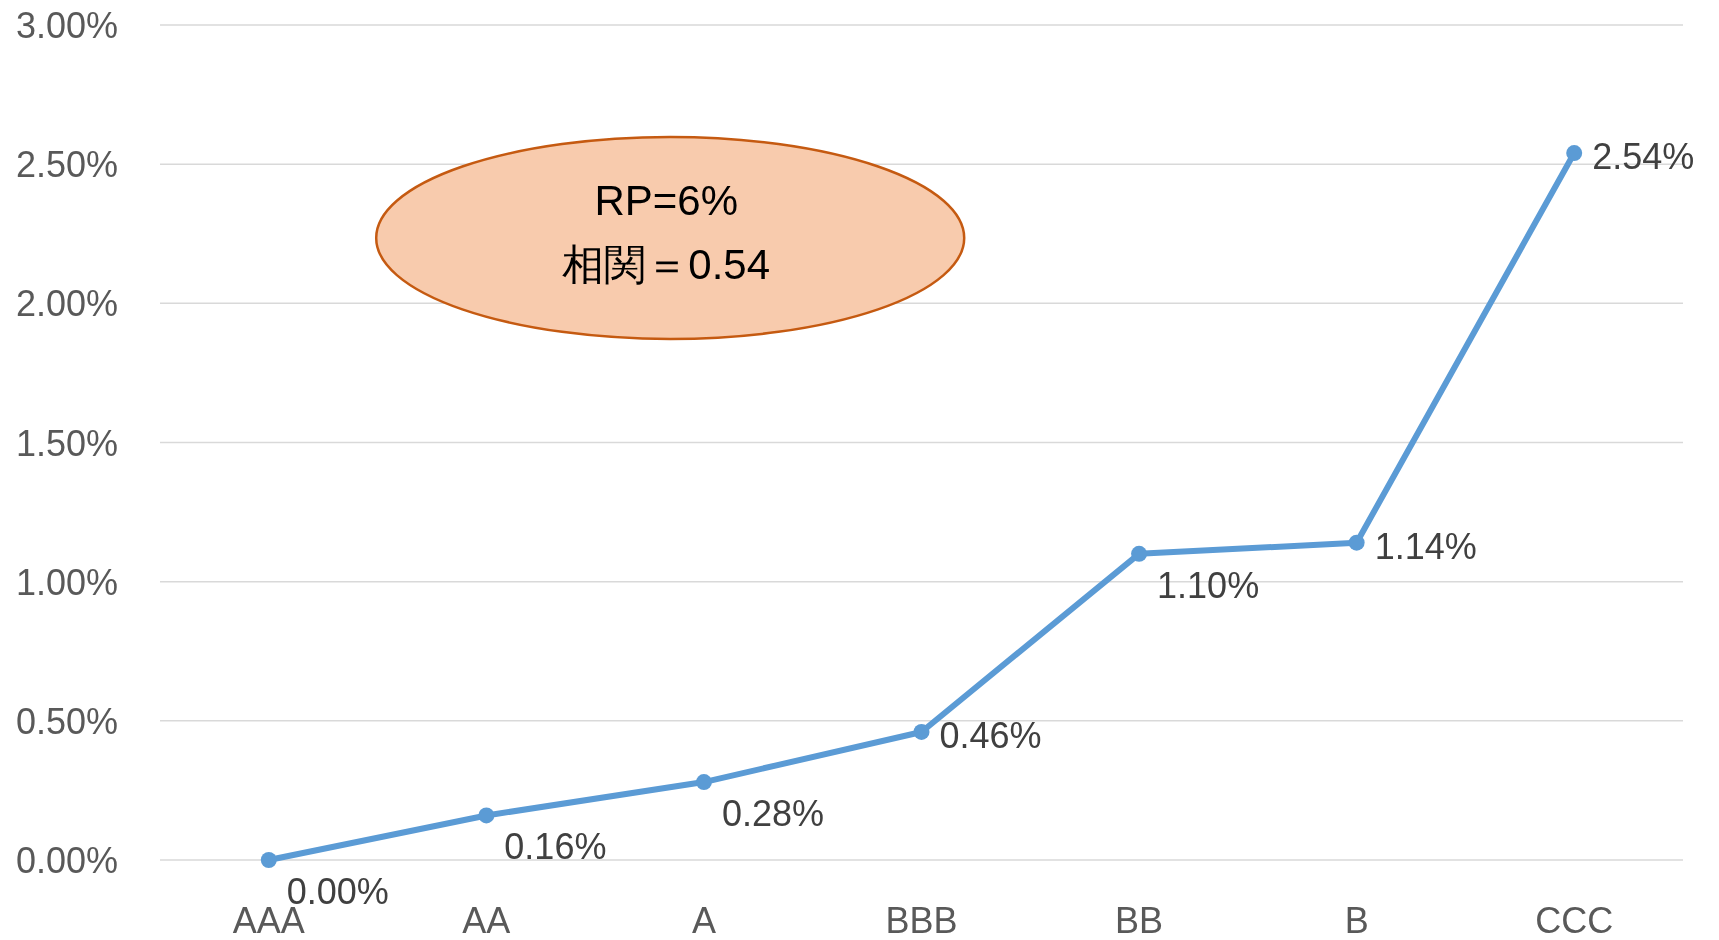 The height and width of the screenshot is (940, 1719). Describe the element at coordinates (703, 920) in the screenshot. I see `x-tick-label: A` at that location.